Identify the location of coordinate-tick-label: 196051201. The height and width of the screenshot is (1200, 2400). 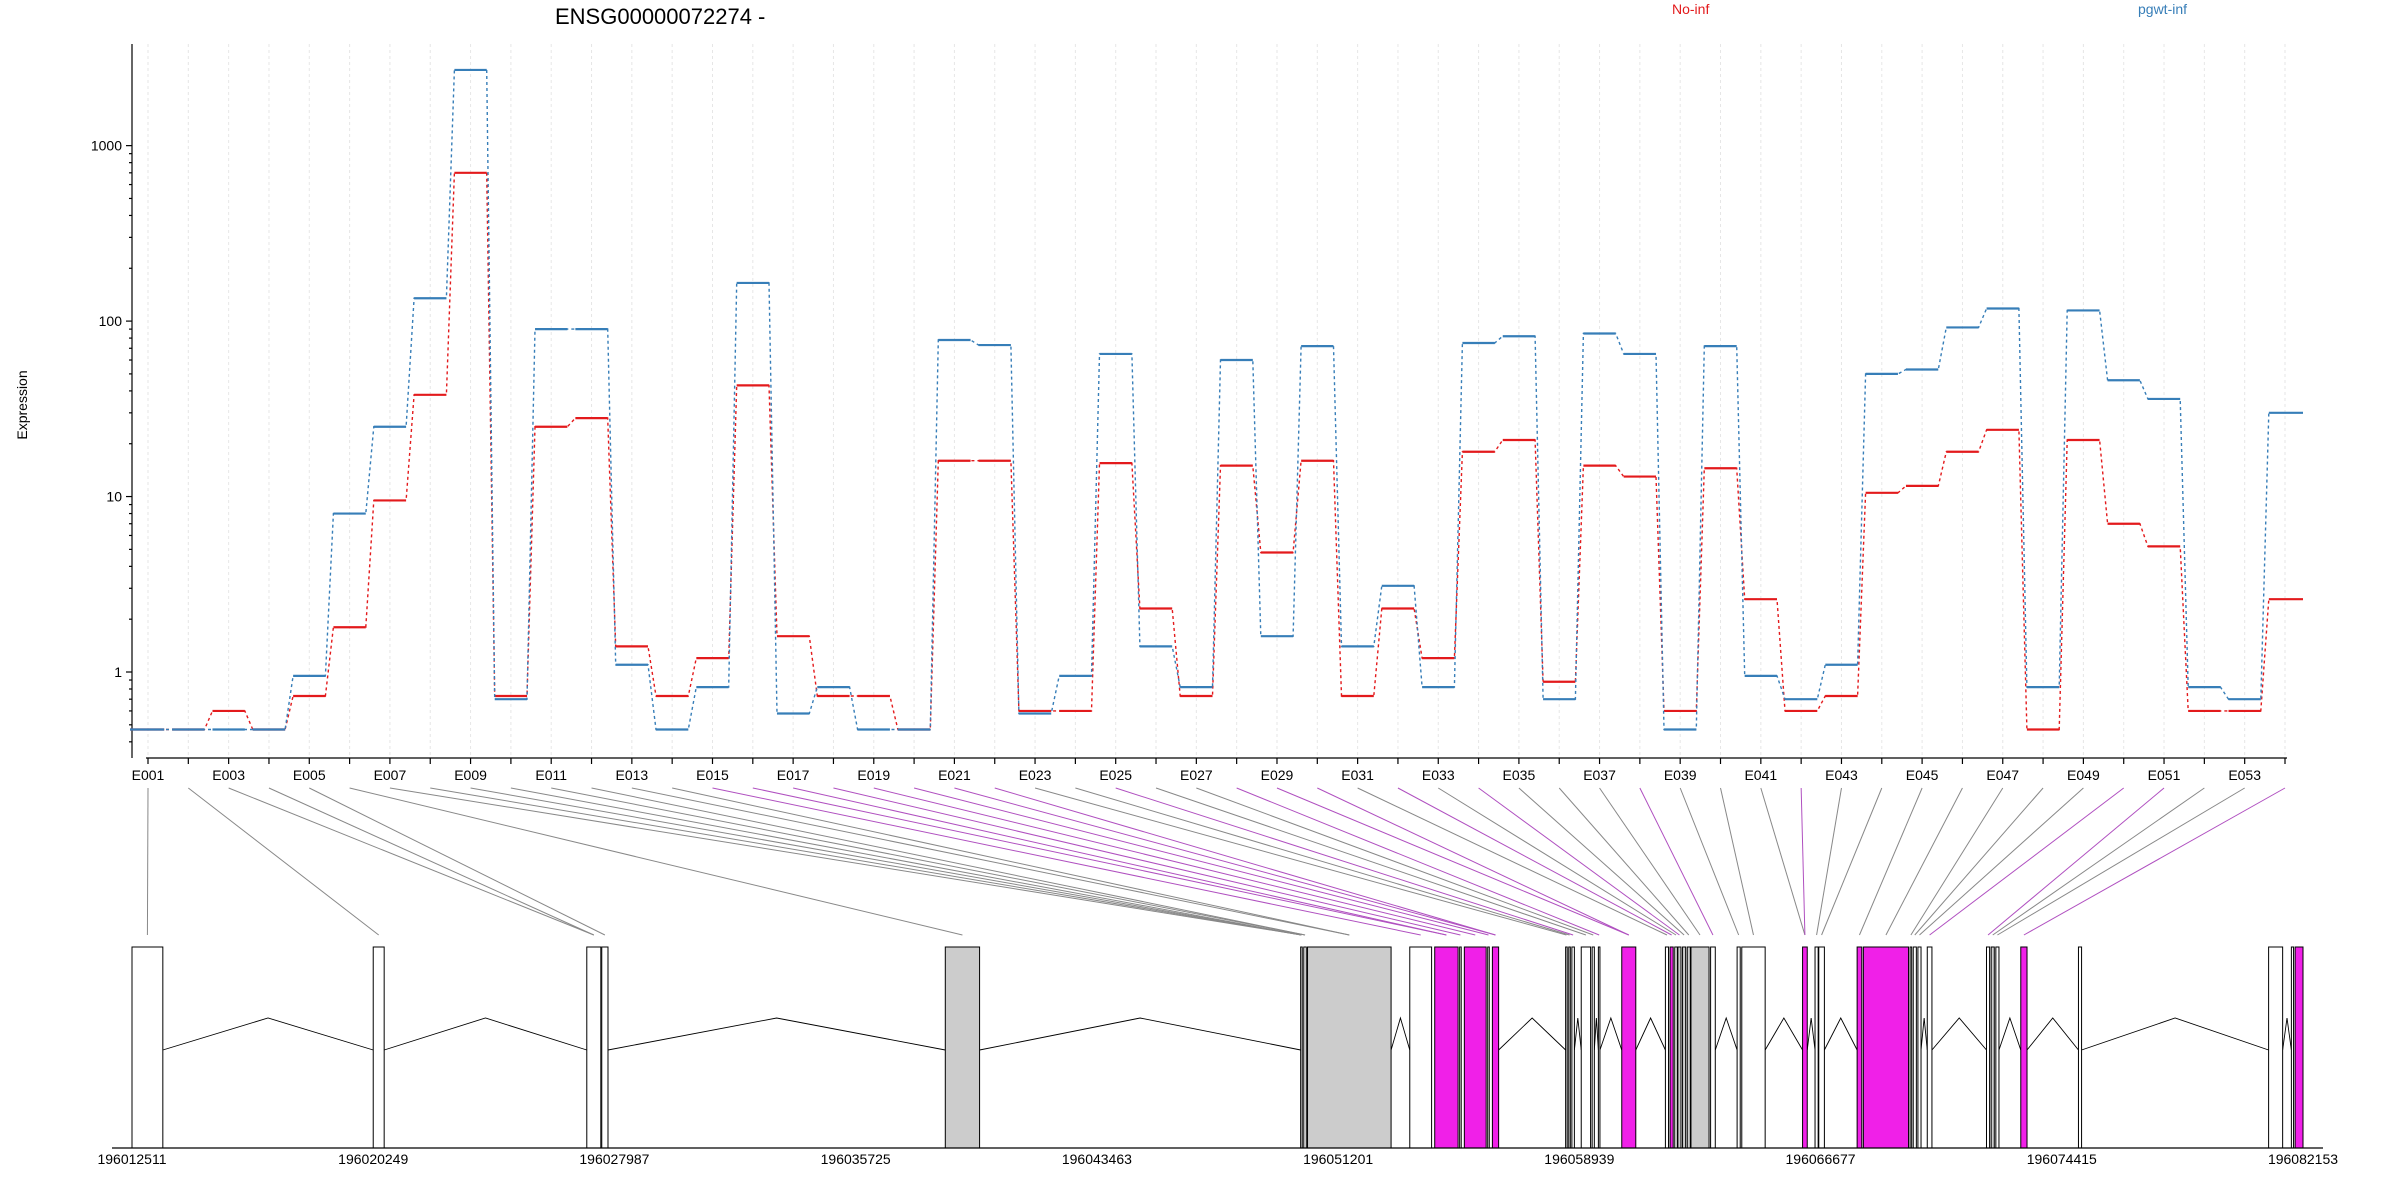
(1338, 1159).